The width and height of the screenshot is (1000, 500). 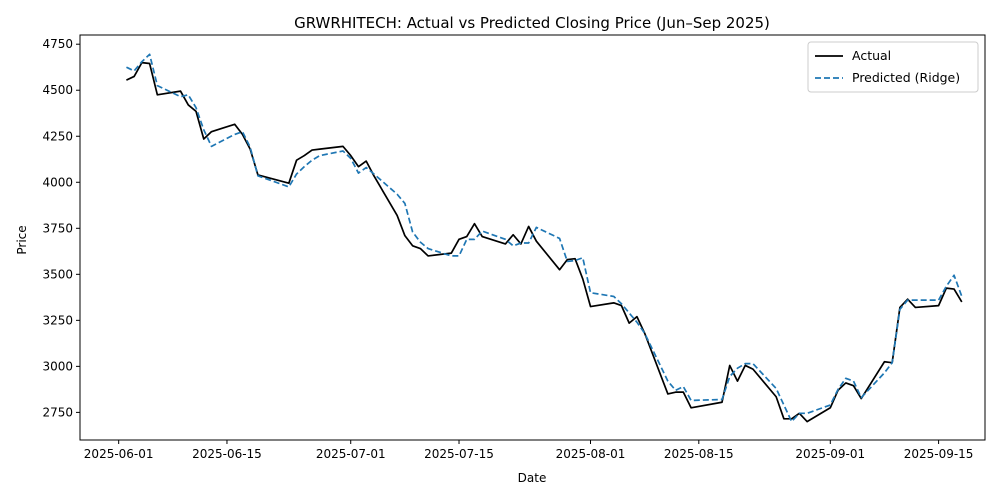 I want to click on x-tick-label: 2025-09-15, so click(x=939, y=454).